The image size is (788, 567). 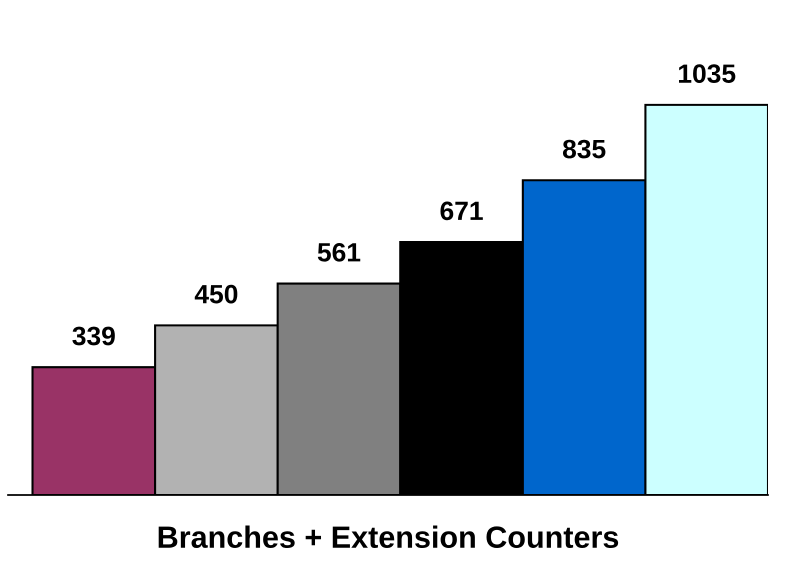 I want to click on data-label: 450, so click(x=216, y=294).